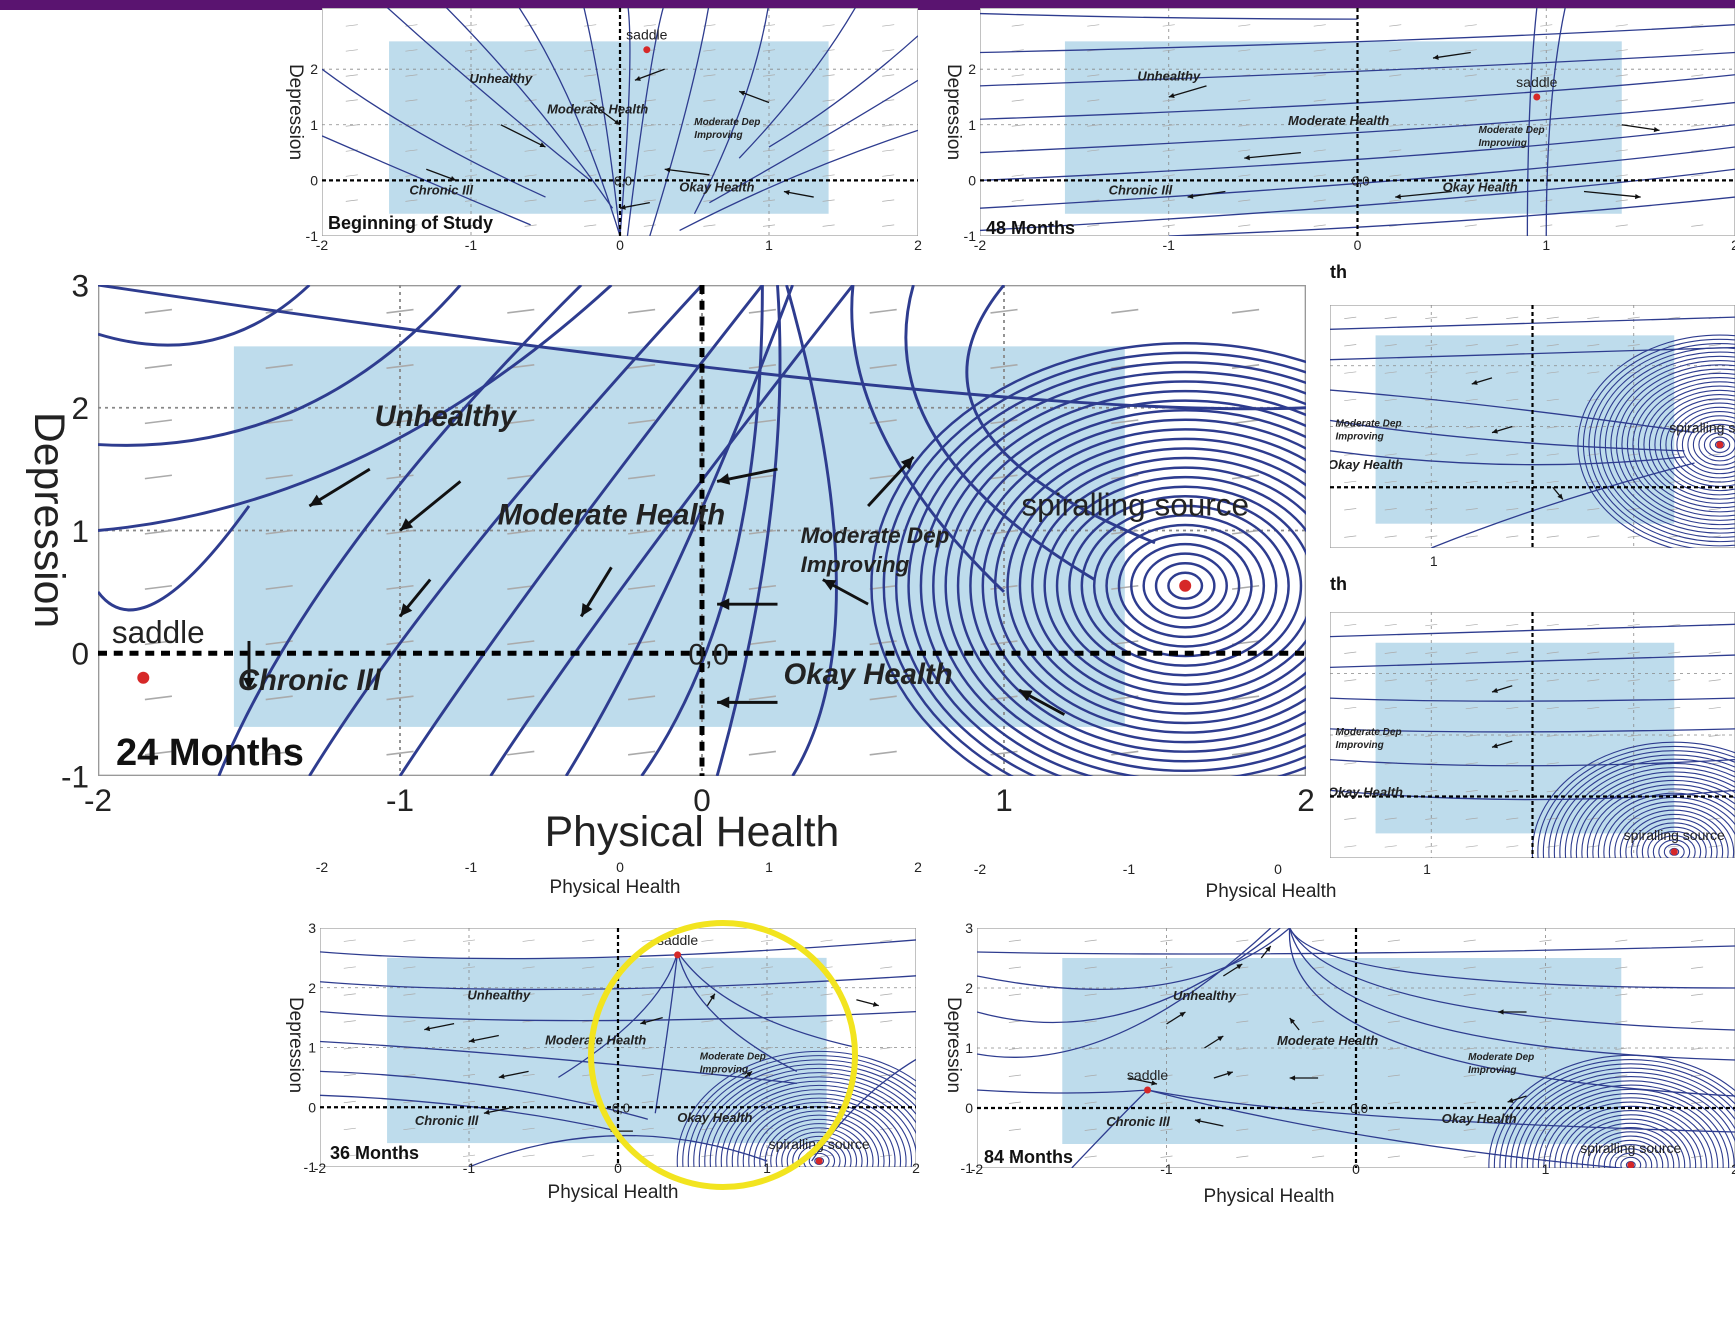  Describe the element at coordinates (322, 245) in the screenshot. I see `x-tick-label: -2` at that location.